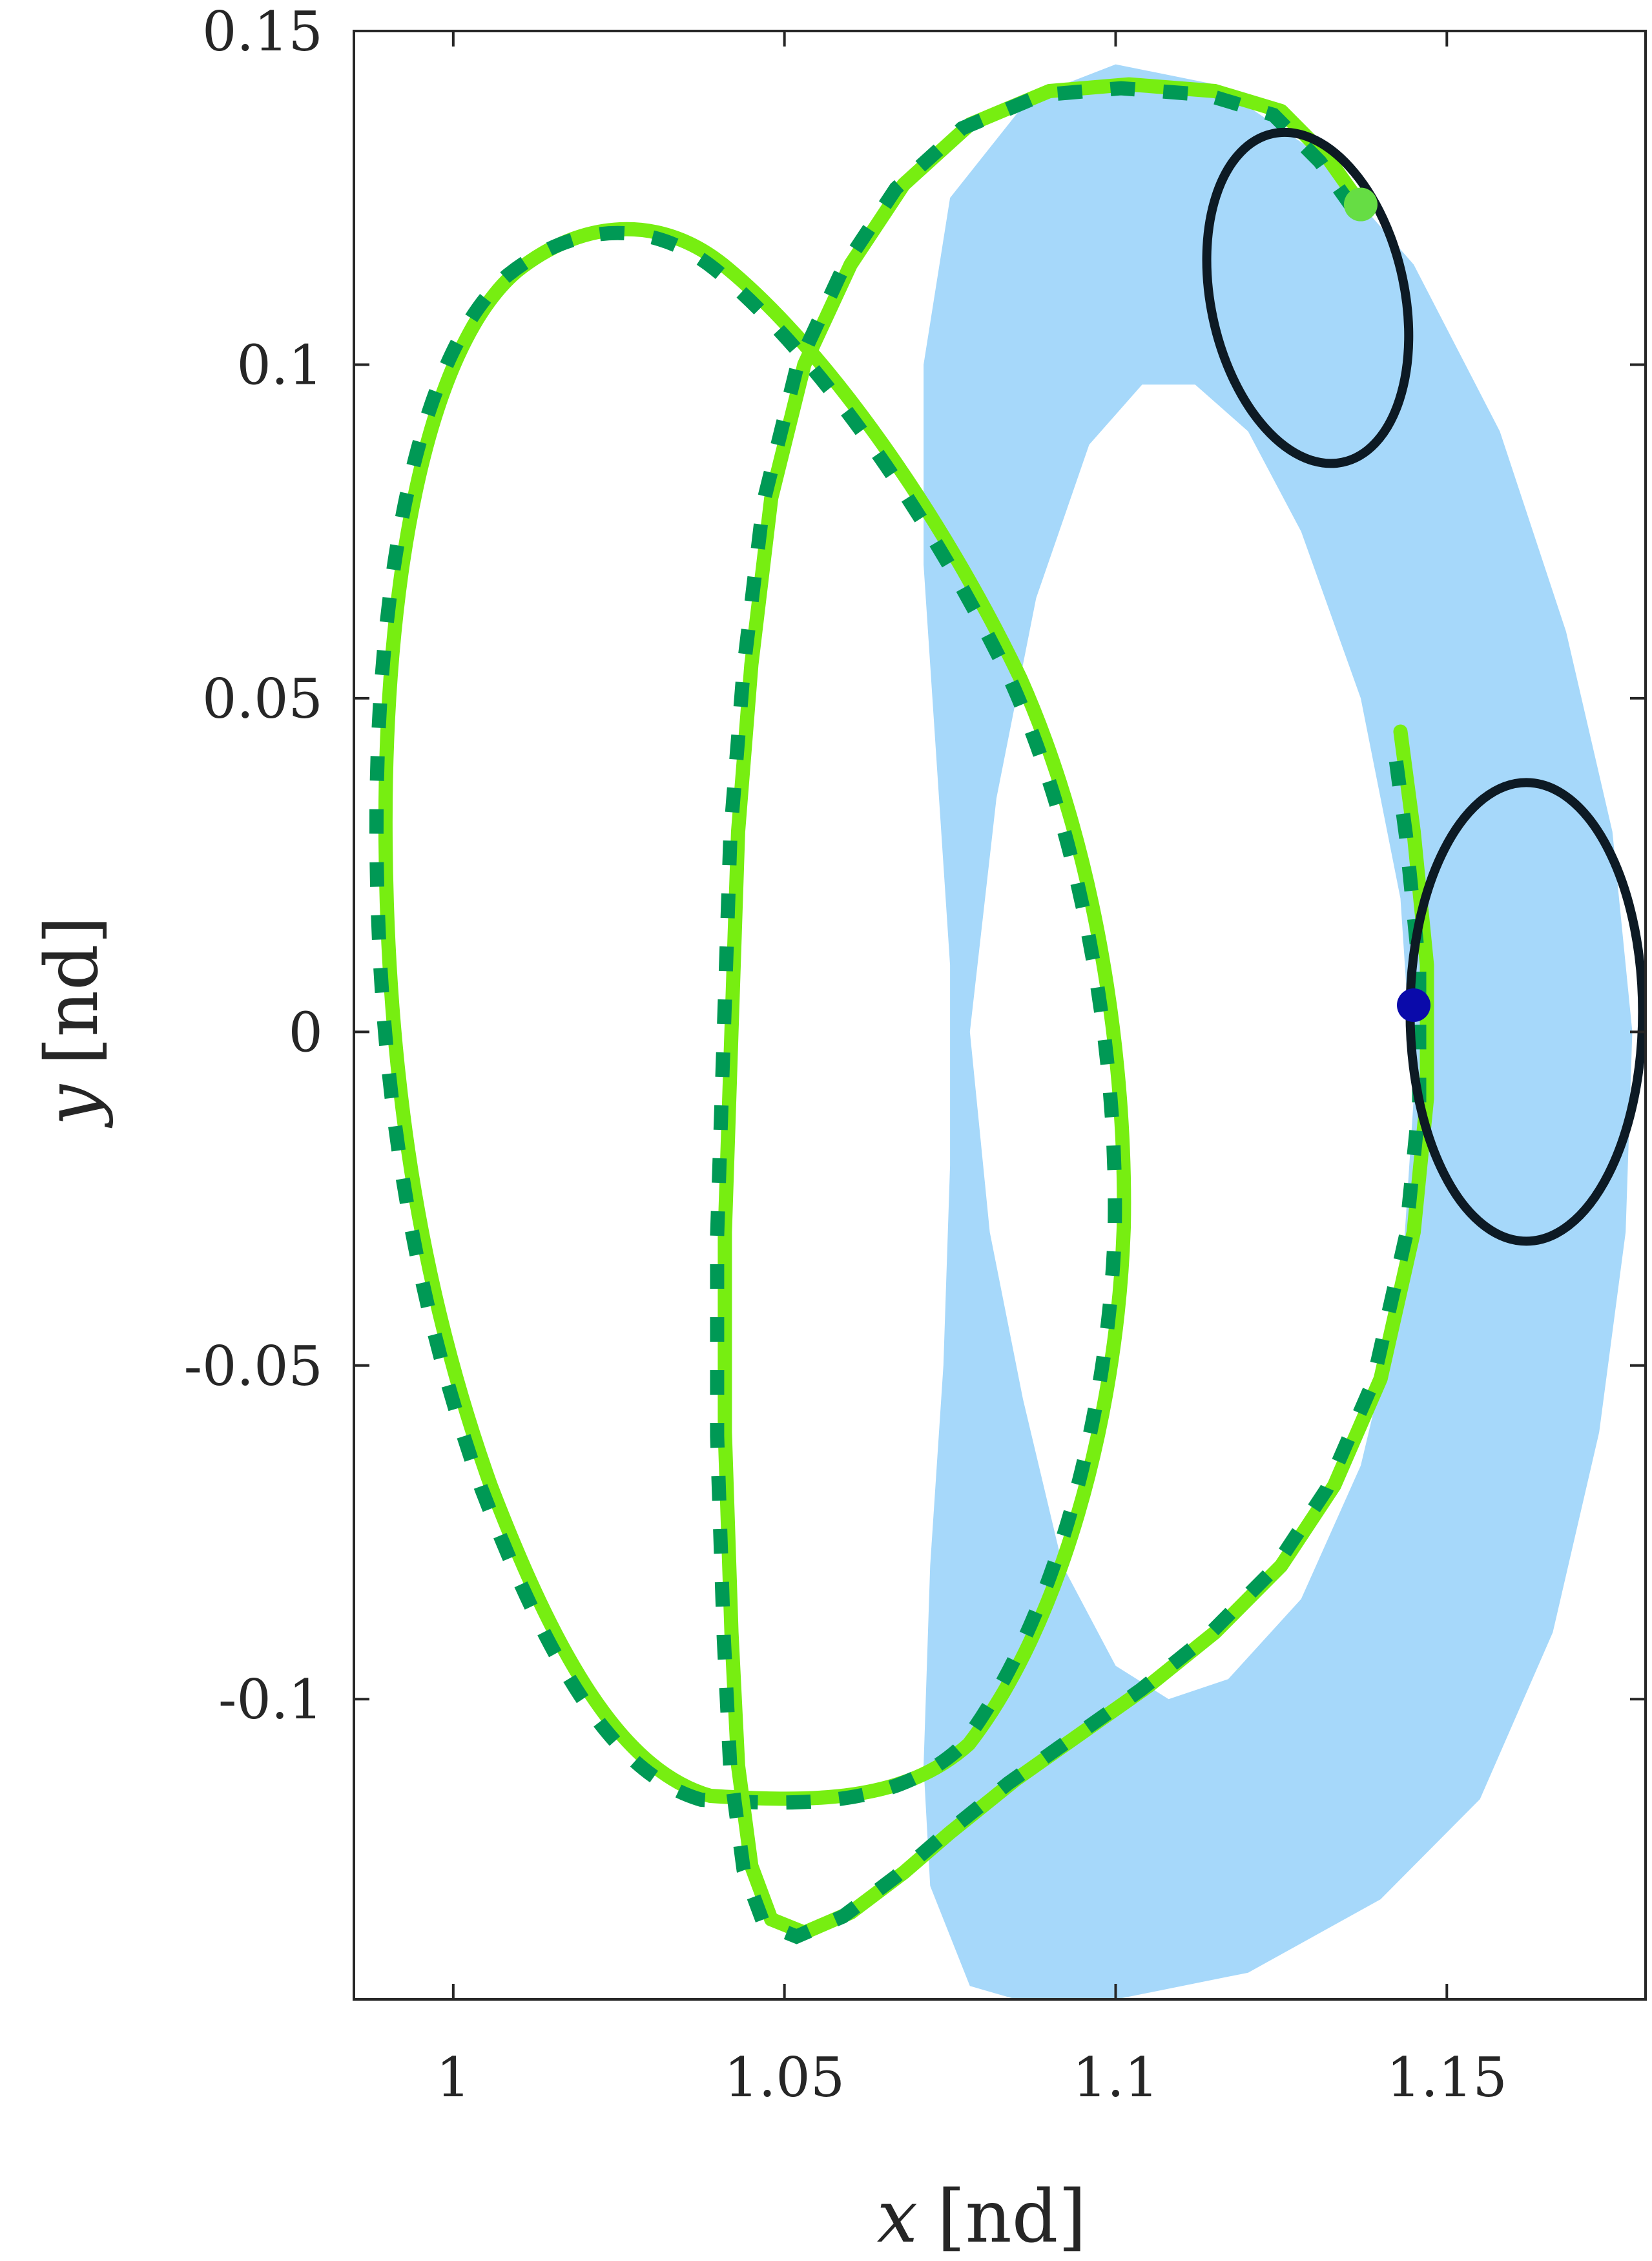 The image size is (1652, 2261). I want to click on start-point-marker, so click(1361, 205).